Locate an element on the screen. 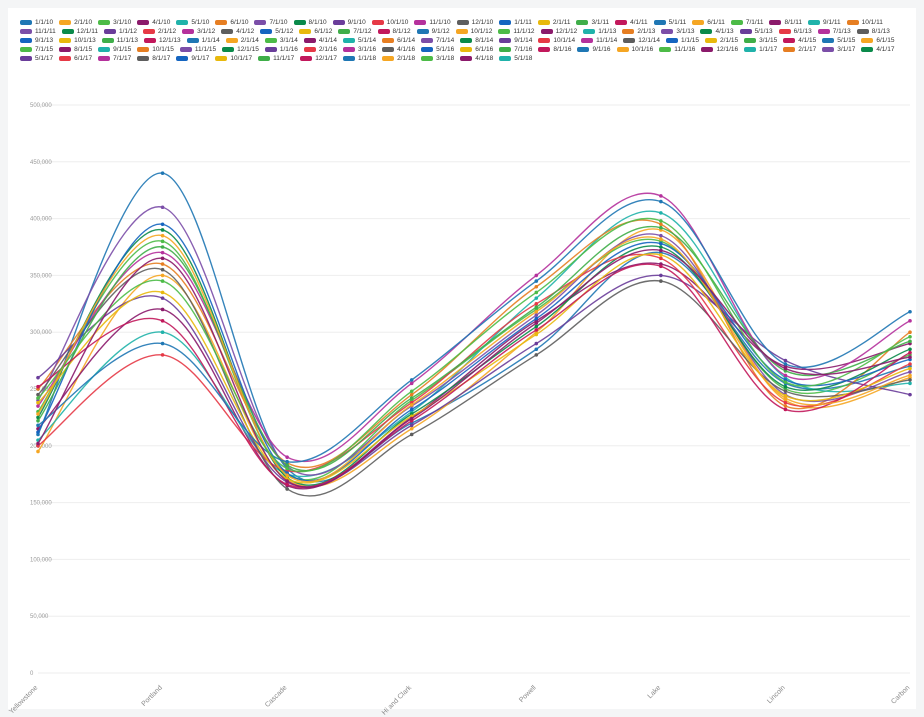 This screenshot has height=717, width=924. legend-item: 5/1/18 is located at coordinates (515, 58).